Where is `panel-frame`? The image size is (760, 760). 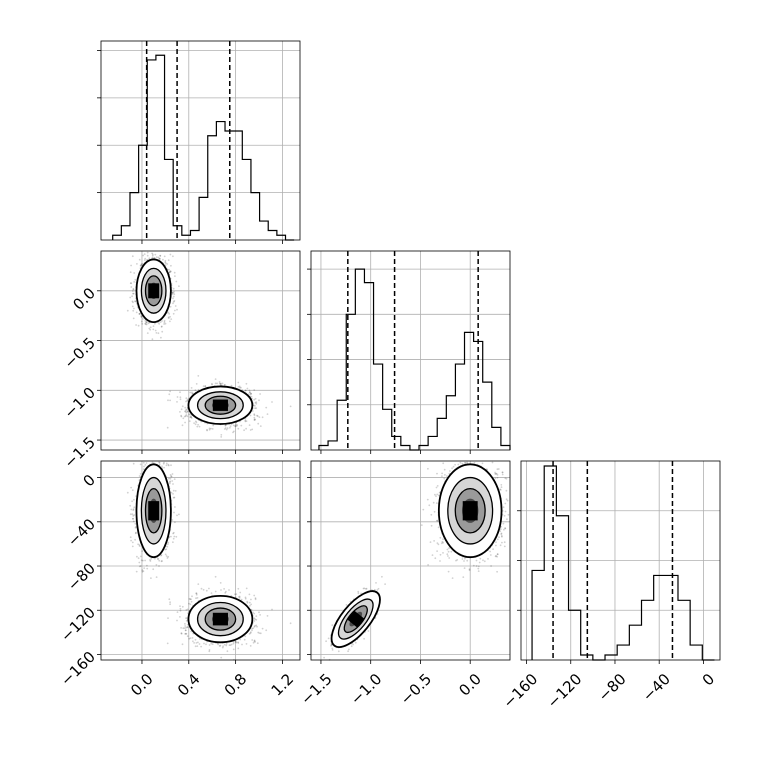 panel-frame is located at coordinates (410, 350).